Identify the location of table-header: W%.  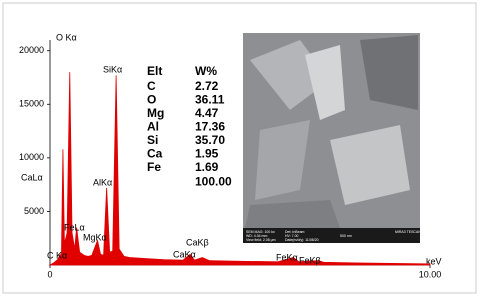
(206, 71).